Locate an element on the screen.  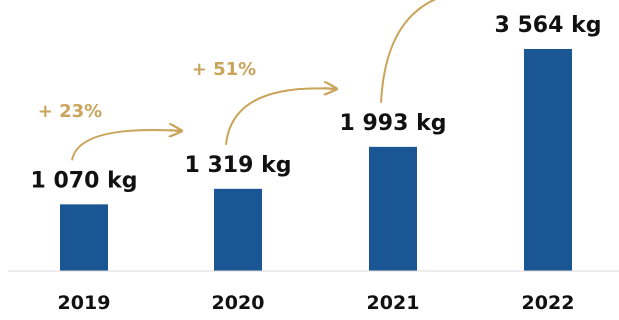
category-label-2022: 2022 is located at coordinates (548, 303).